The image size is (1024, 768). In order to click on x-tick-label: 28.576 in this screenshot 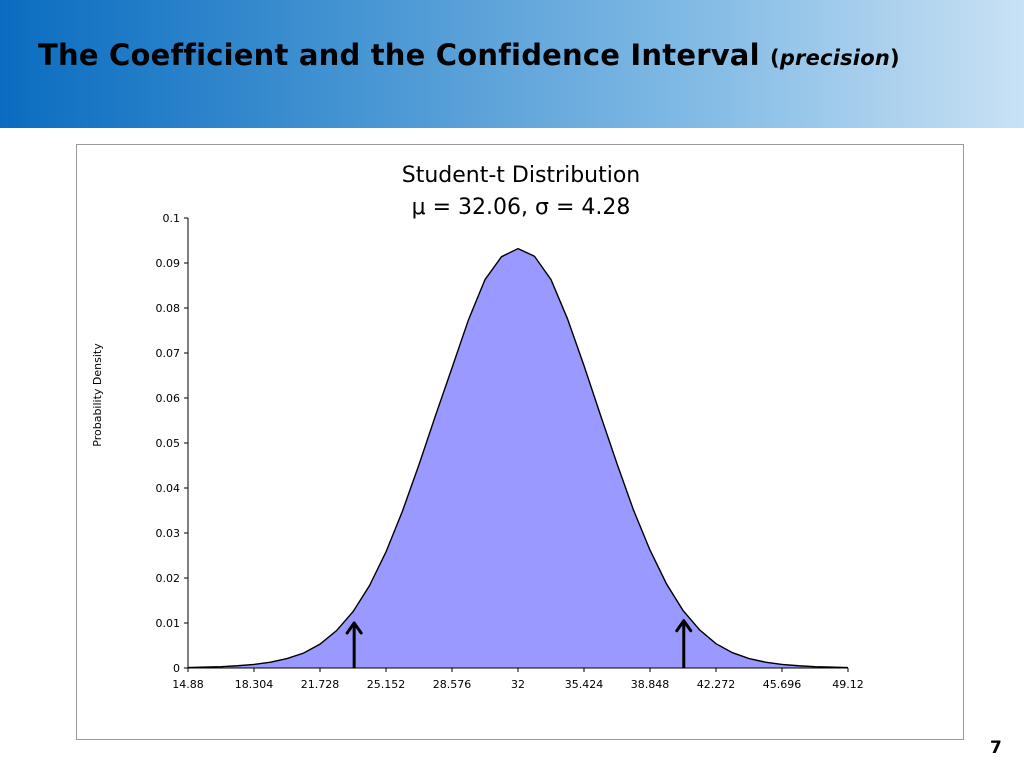, I will do `click(452, 684)`.